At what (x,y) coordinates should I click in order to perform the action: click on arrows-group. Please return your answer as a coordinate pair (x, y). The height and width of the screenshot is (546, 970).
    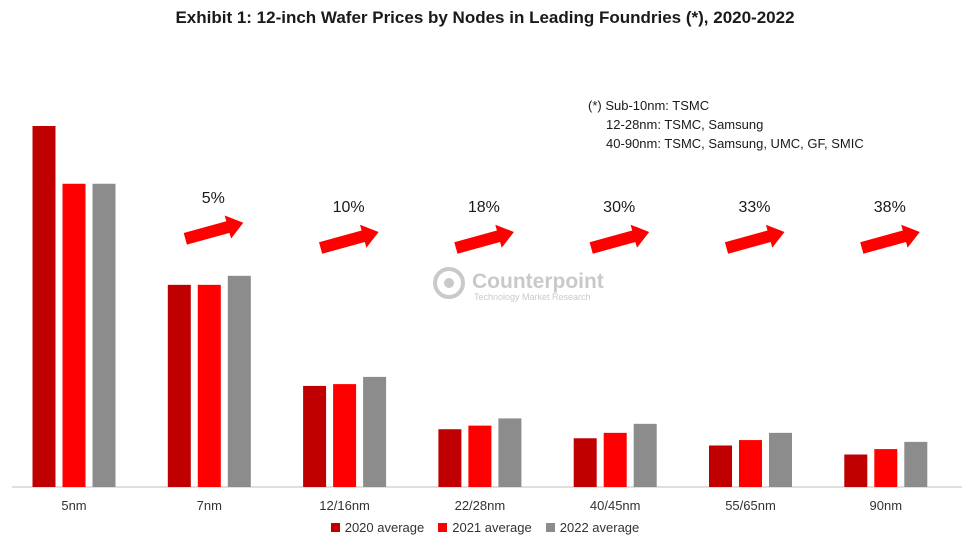
    Looking at the image, I should click on (551, 234).